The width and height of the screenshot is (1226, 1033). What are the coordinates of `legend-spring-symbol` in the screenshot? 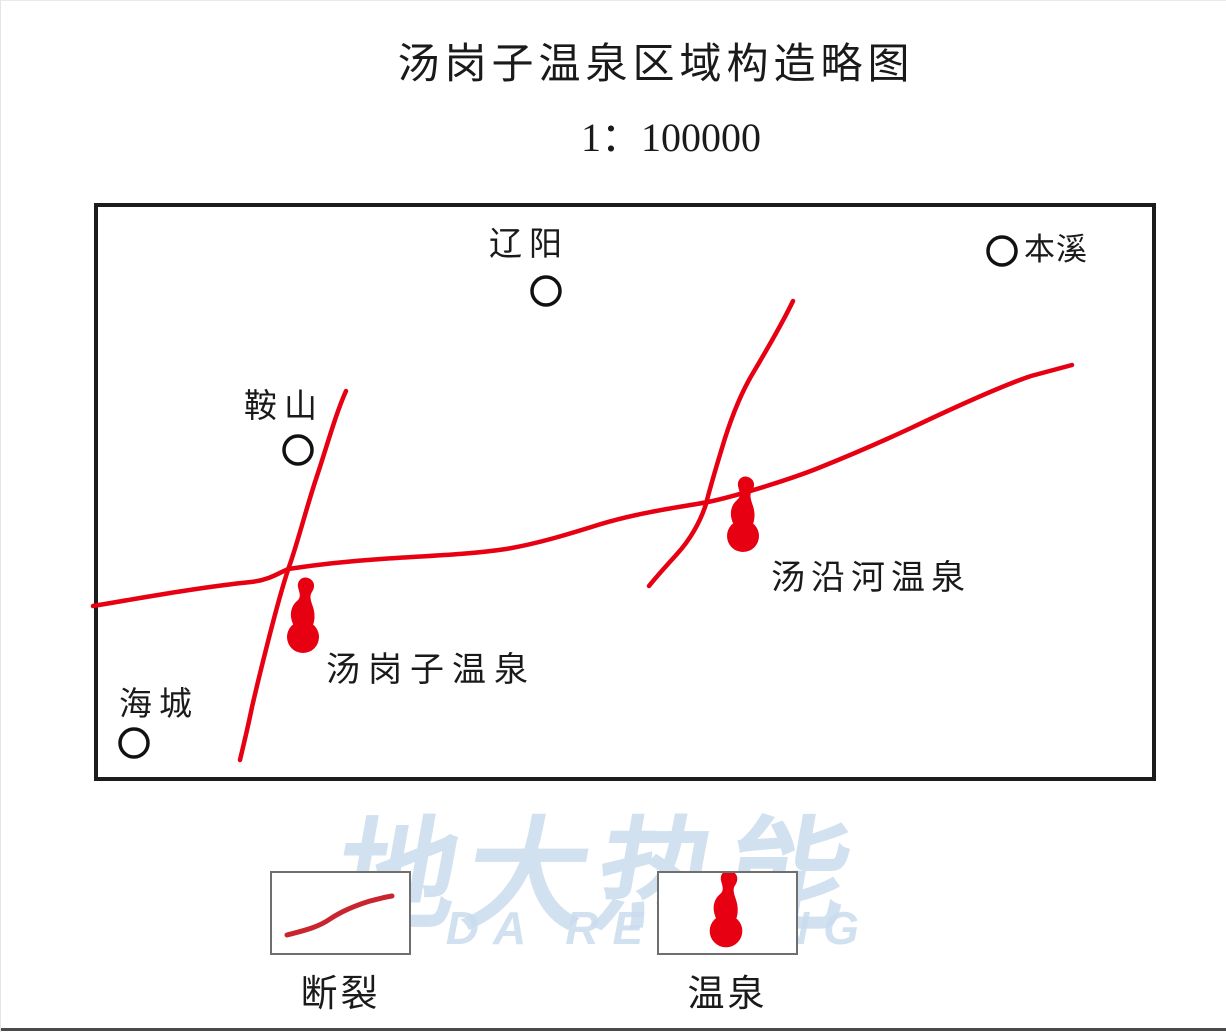 It's located at (726, 910).